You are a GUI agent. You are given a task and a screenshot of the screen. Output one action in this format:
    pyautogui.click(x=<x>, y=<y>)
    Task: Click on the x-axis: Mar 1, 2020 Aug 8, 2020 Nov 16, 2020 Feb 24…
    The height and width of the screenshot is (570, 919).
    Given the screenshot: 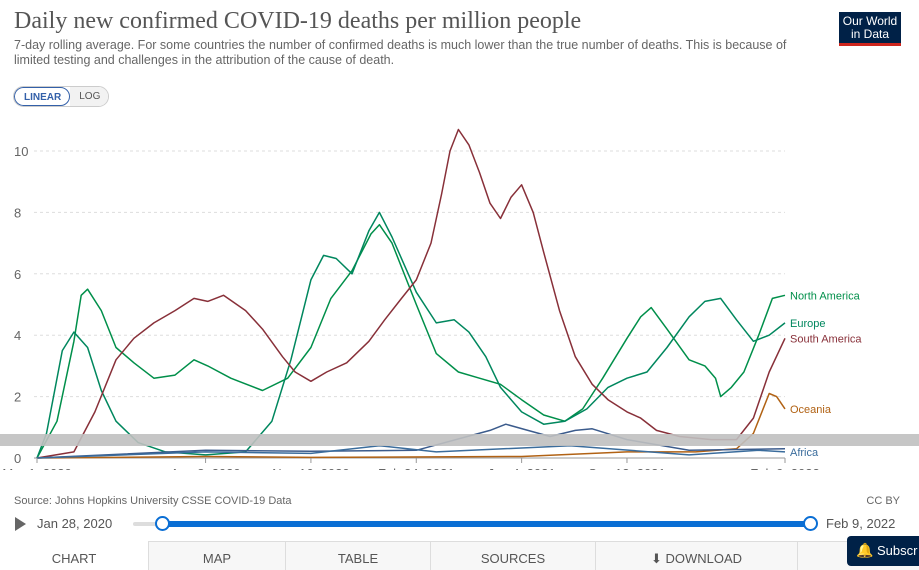 What is the action you would take?
    pyautogui.click(x=411, y=464)
    